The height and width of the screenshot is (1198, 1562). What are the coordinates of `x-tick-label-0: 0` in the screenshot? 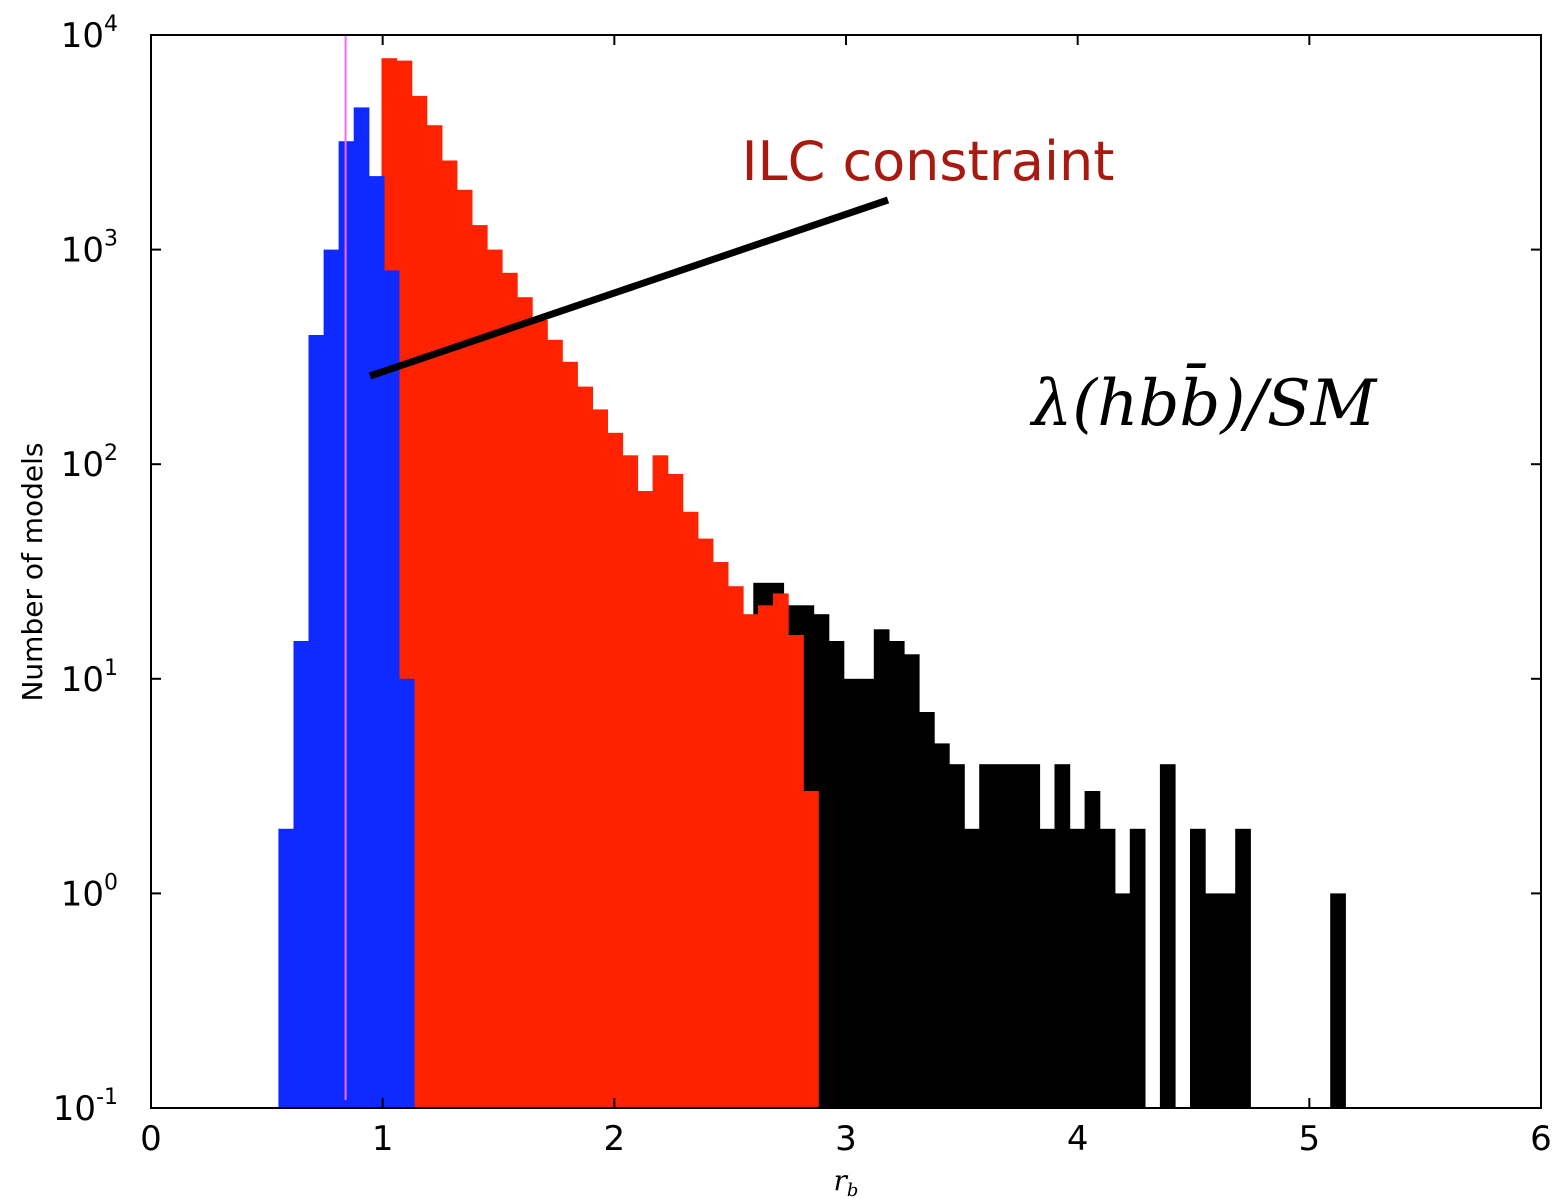 It's located at (151, 1139).